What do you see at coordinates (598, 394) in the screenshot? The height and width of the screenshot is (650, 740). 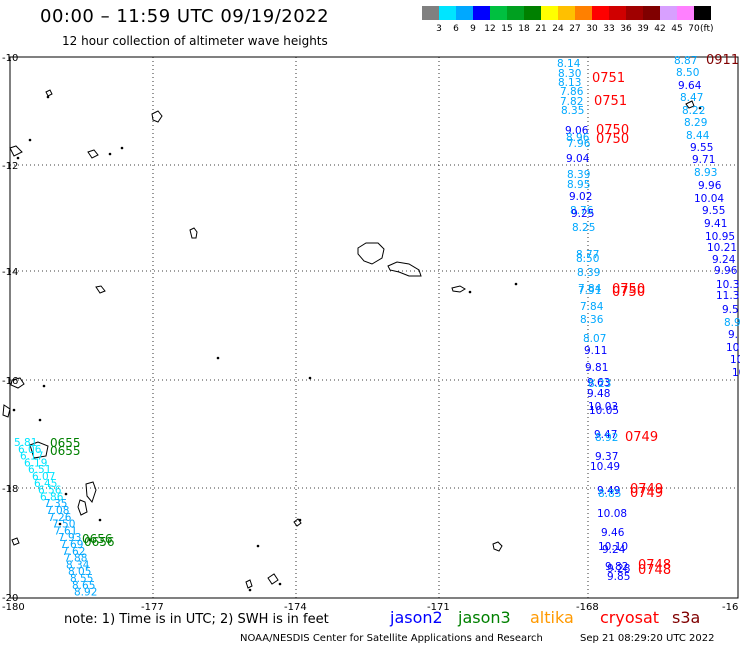 I see `wave-height-value: 9.48` at bounding box center [598, 394].